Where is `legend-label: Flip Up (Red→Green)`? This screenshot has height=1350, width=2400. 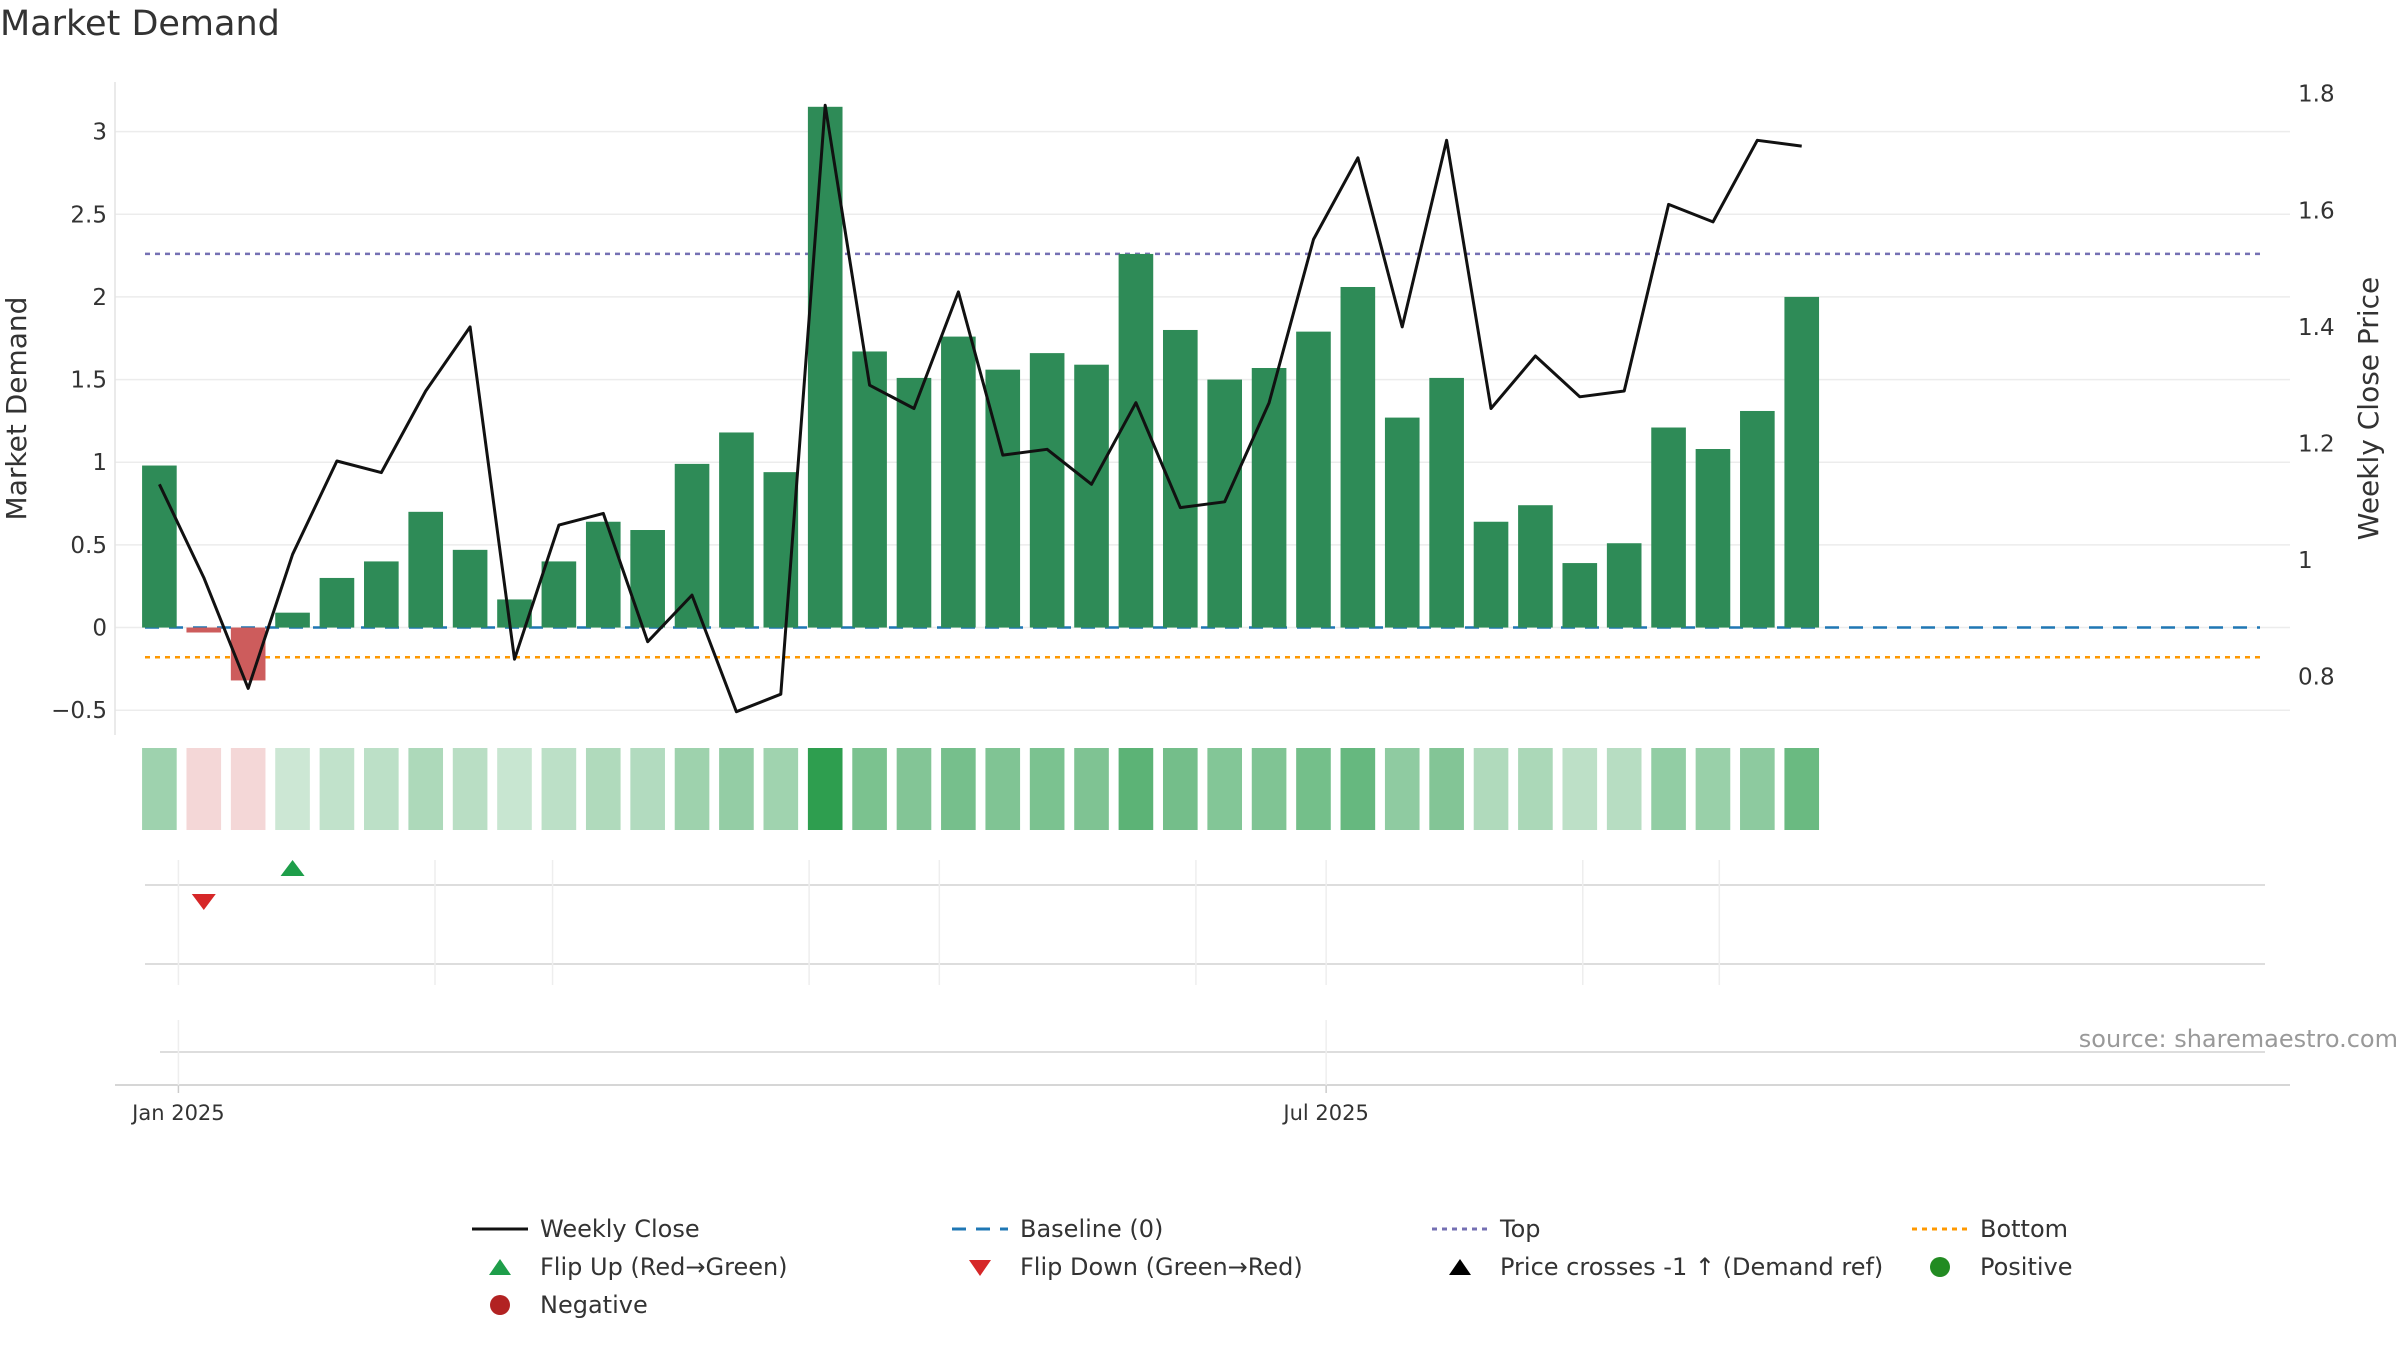
legend-label: Flip Up (Red→Green) is located at coordinates (664, 1267).